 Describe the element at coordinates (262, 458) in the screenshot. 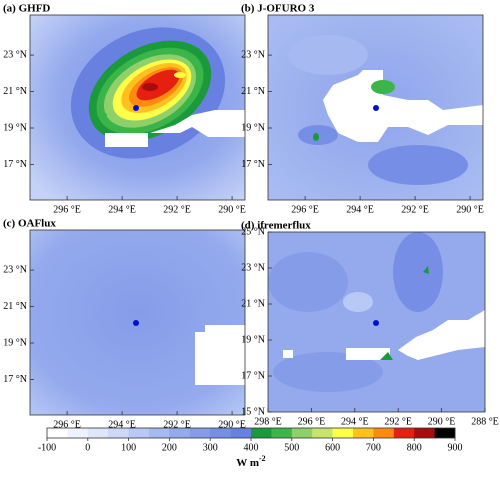

I see `unit-exponent: -2` at that location.